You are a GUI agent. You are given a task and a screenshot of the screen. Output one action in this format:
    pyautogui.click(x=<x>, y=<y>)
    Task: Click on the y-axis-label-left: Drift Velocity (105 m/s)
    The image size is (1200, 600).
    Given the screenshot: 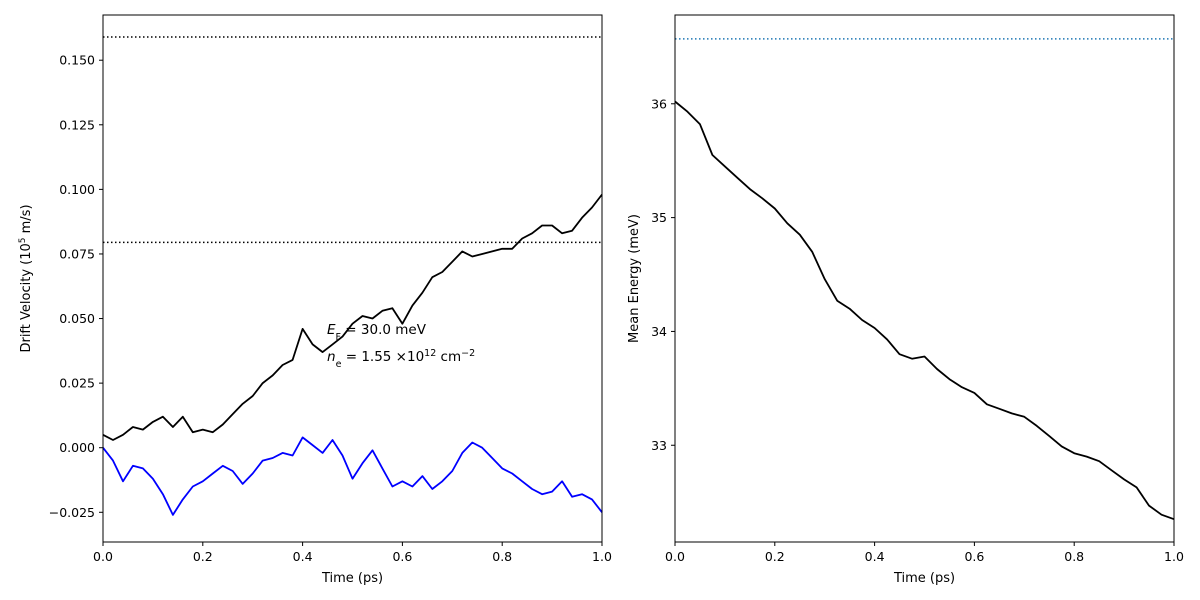 What is the action you would take?
    pyautogui.click(x=26, y=278)
    